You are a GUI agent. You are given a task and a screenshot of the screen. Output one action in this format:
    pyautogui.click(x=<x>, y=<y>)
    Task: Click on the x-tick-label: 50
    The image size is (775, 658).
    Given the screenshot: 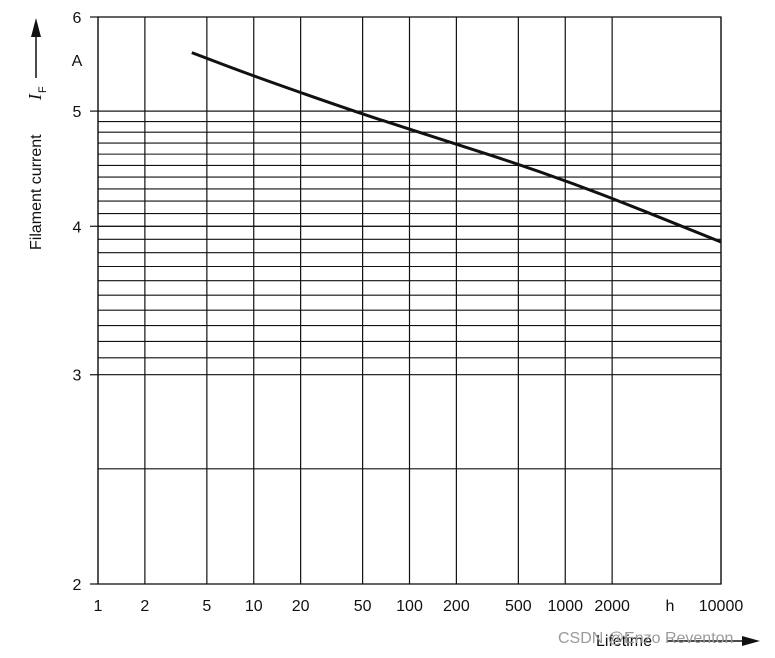 What is the action you would take?
    pyautogui.click(x=363, y=606)
    